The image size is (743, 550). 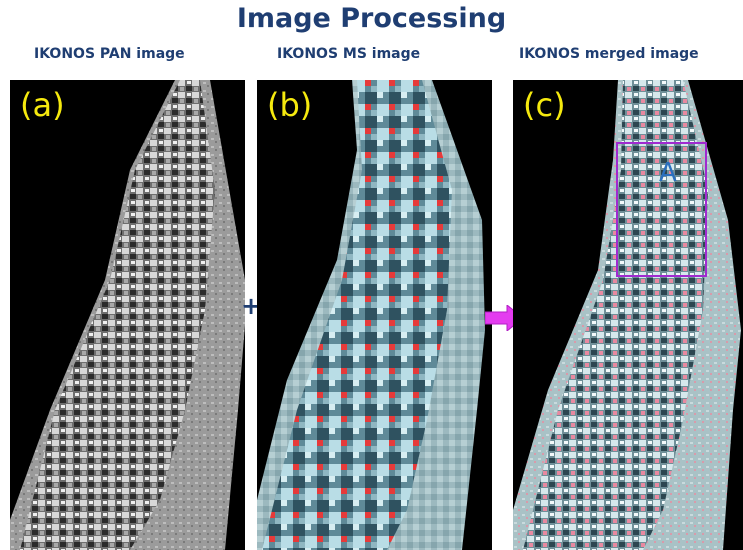 I want to click on region-a-box, so click(x=661, y=209).